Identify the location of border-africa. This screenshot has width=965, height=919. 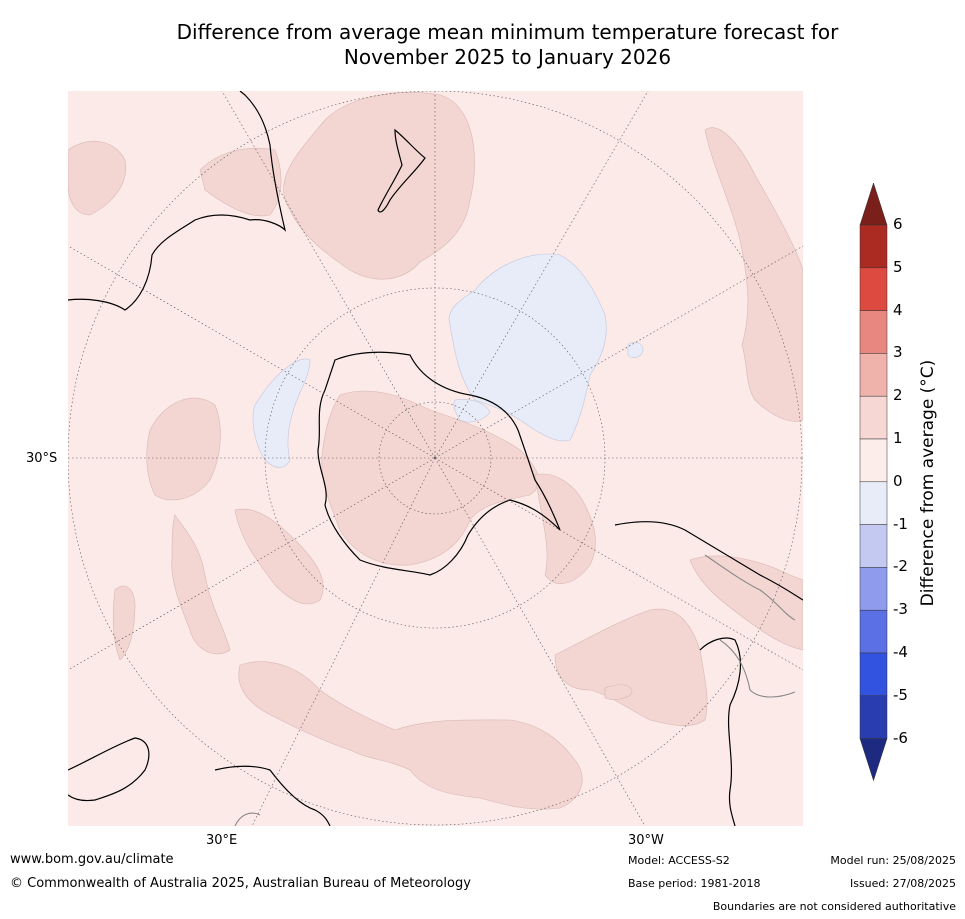
(247, 819).